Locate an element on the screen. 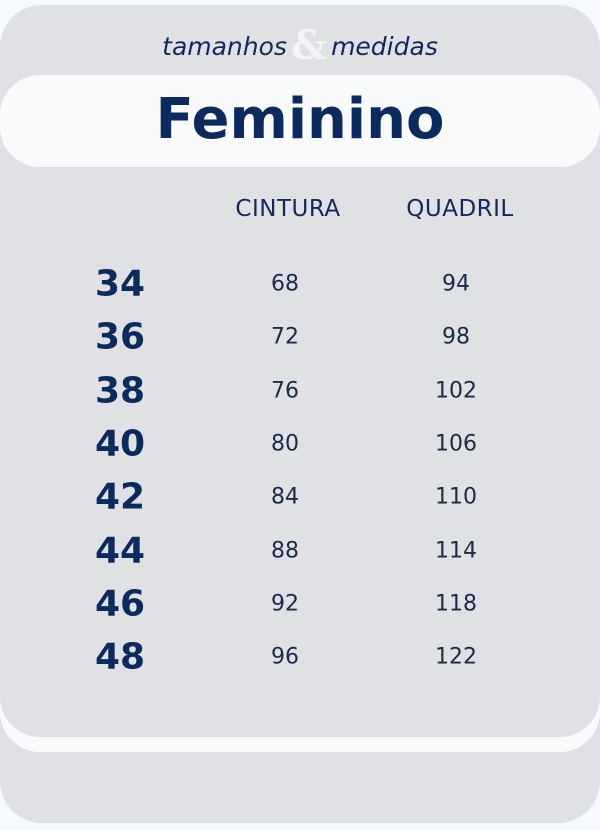 The width and height of the screenshot is (600, 830). cell-cintura: 92 is located at coordinates (285, 604).